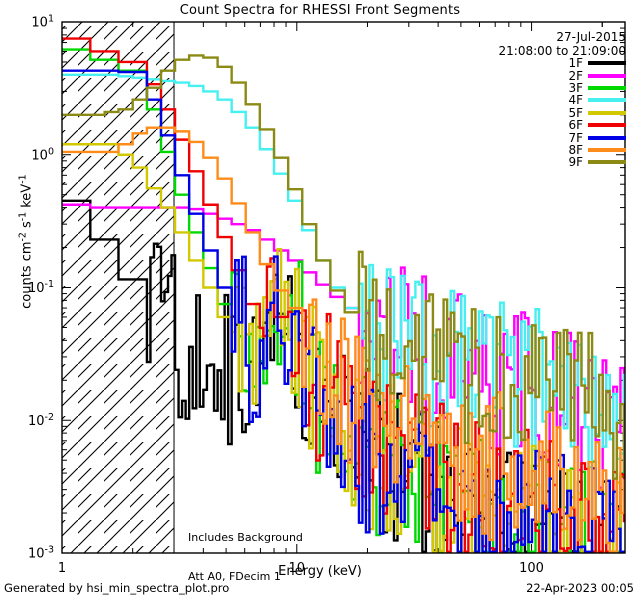  I want to click on legend-label: 4F, so click(575, 100).